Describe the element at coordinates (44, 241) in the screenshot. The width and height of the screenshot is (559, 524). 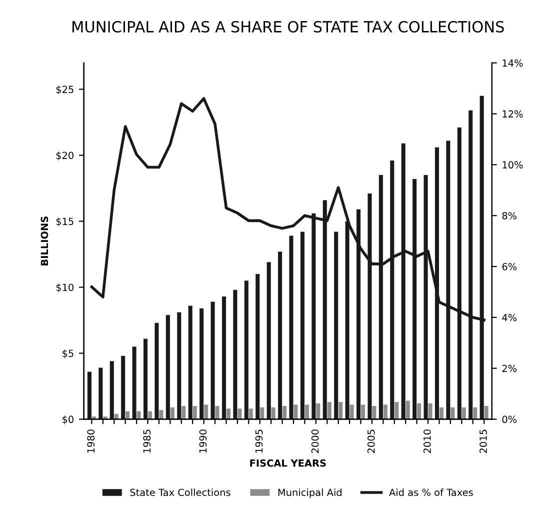
I see `y-axis-title: BILLIONS` at that location.